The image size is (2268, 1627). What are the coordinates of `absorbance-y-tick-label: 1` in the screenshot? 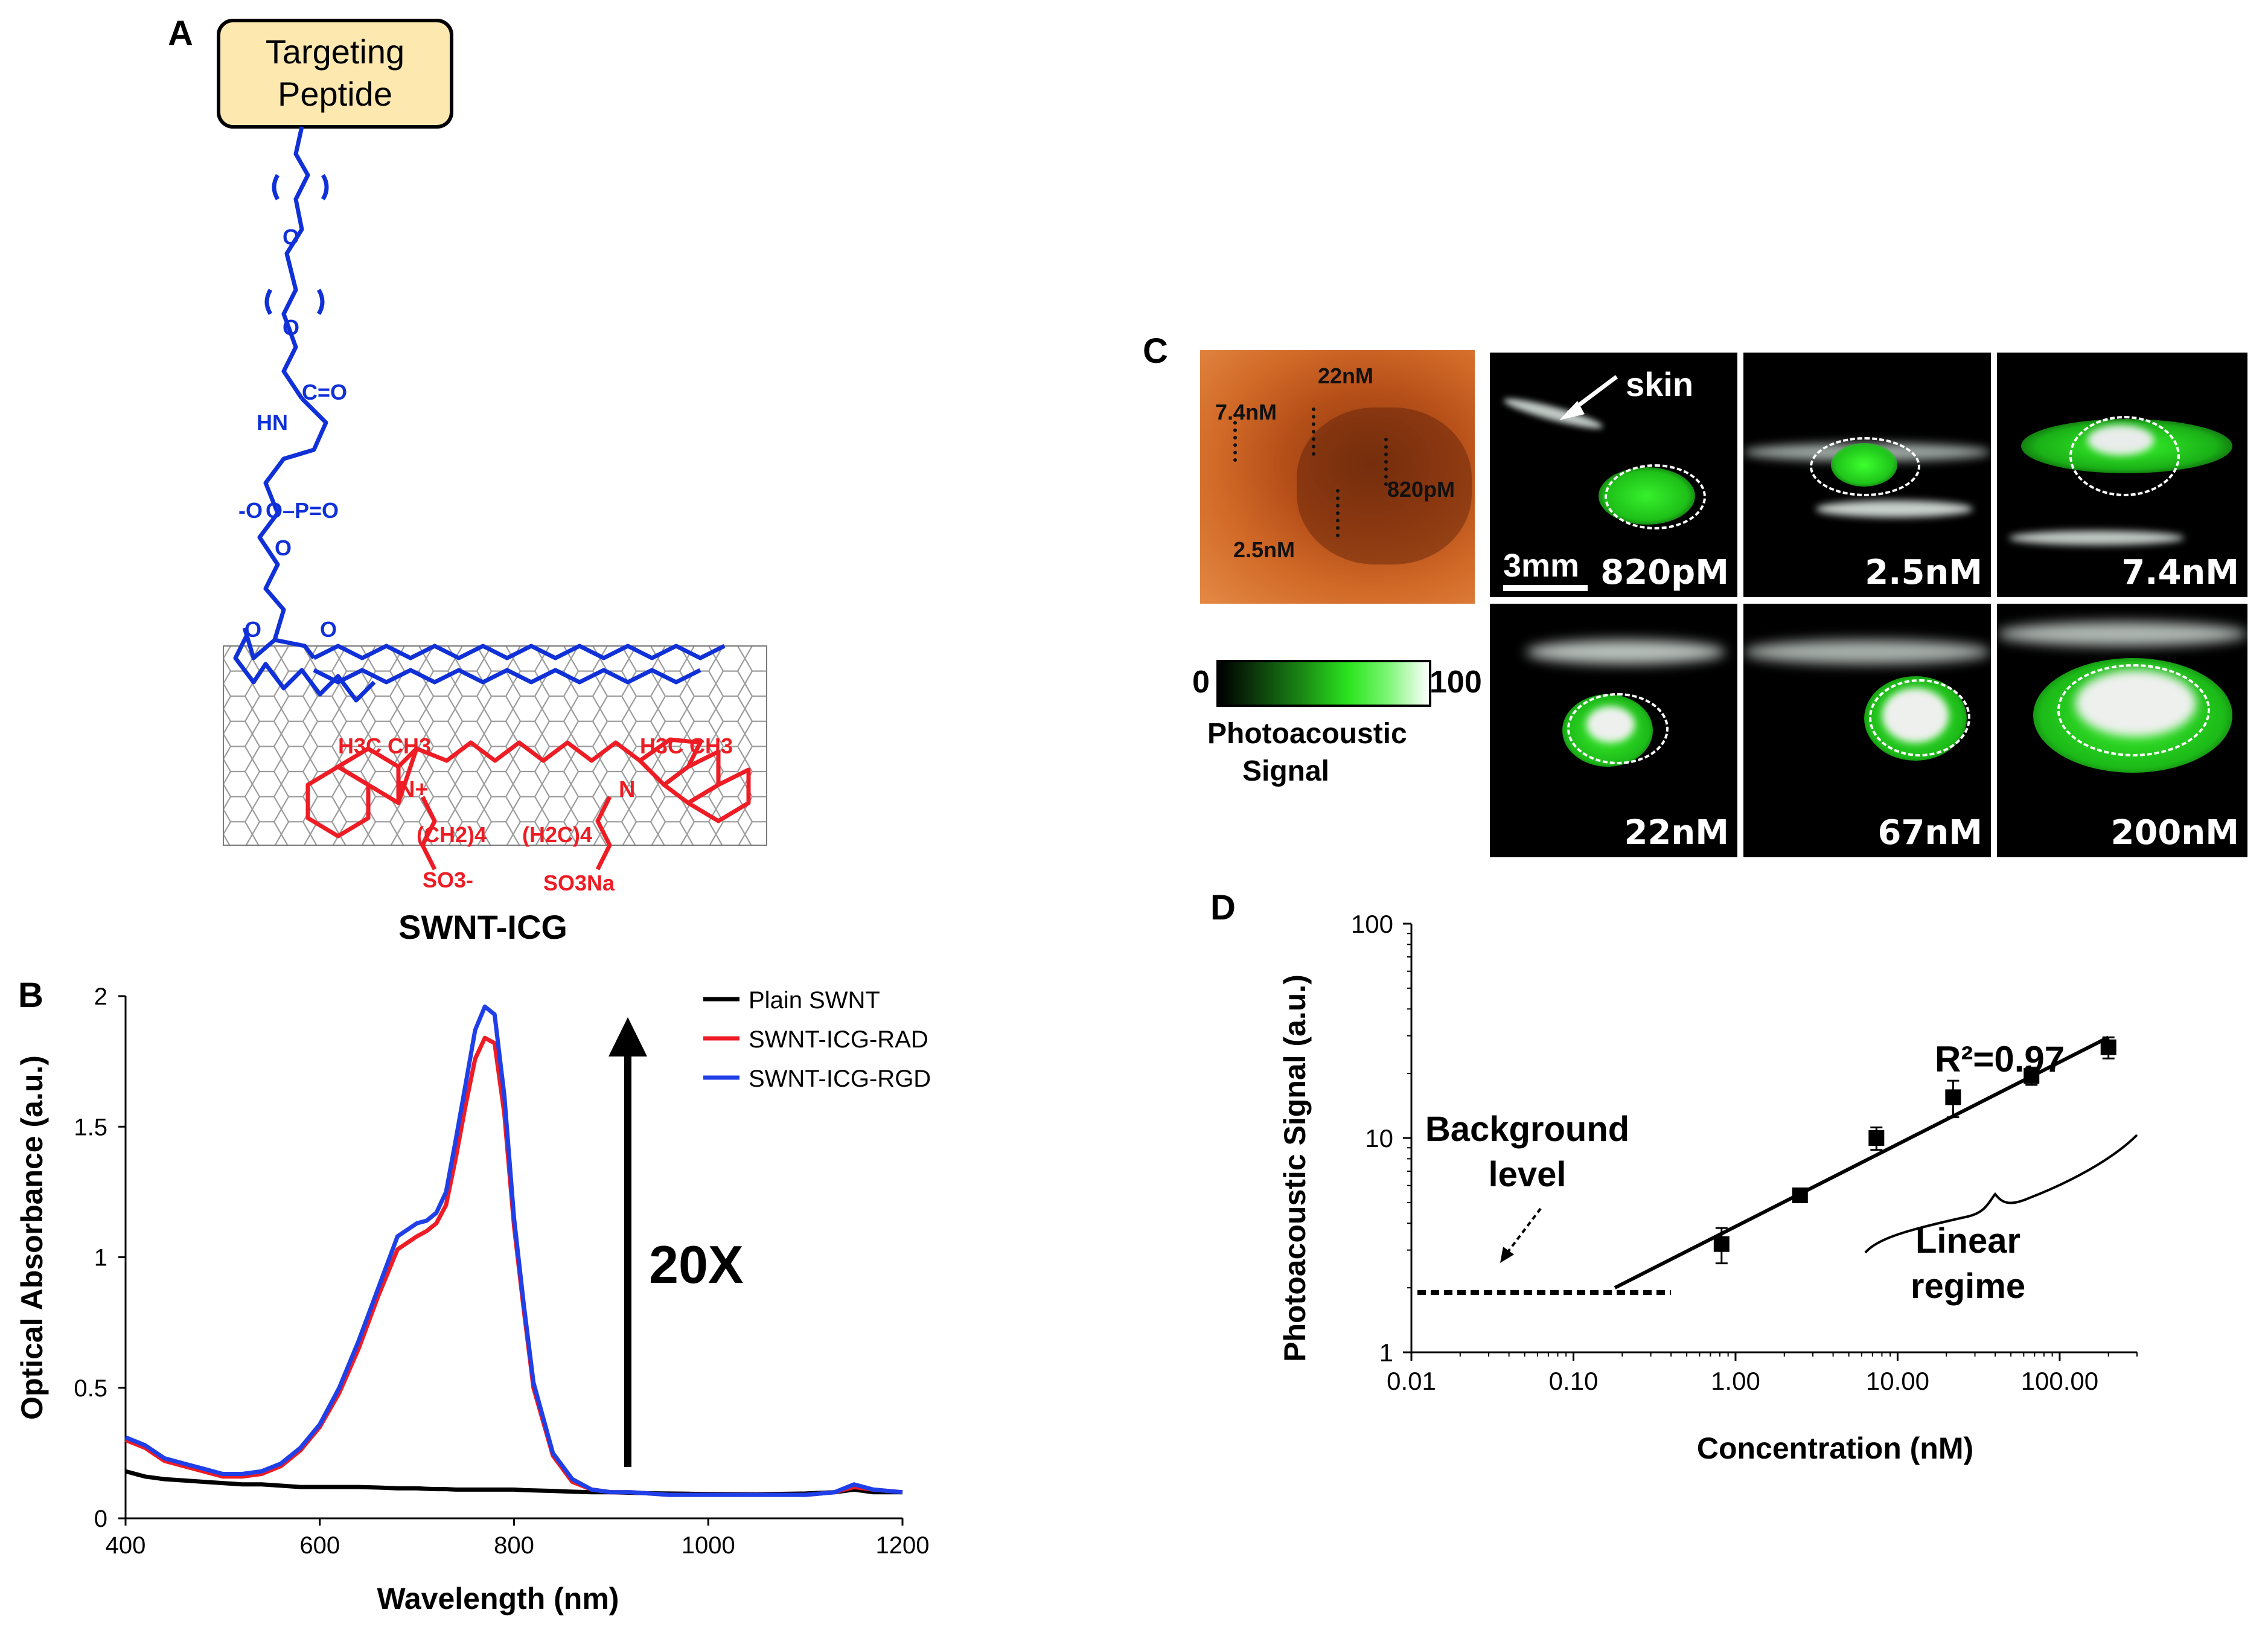 It's located at (100, 1258).